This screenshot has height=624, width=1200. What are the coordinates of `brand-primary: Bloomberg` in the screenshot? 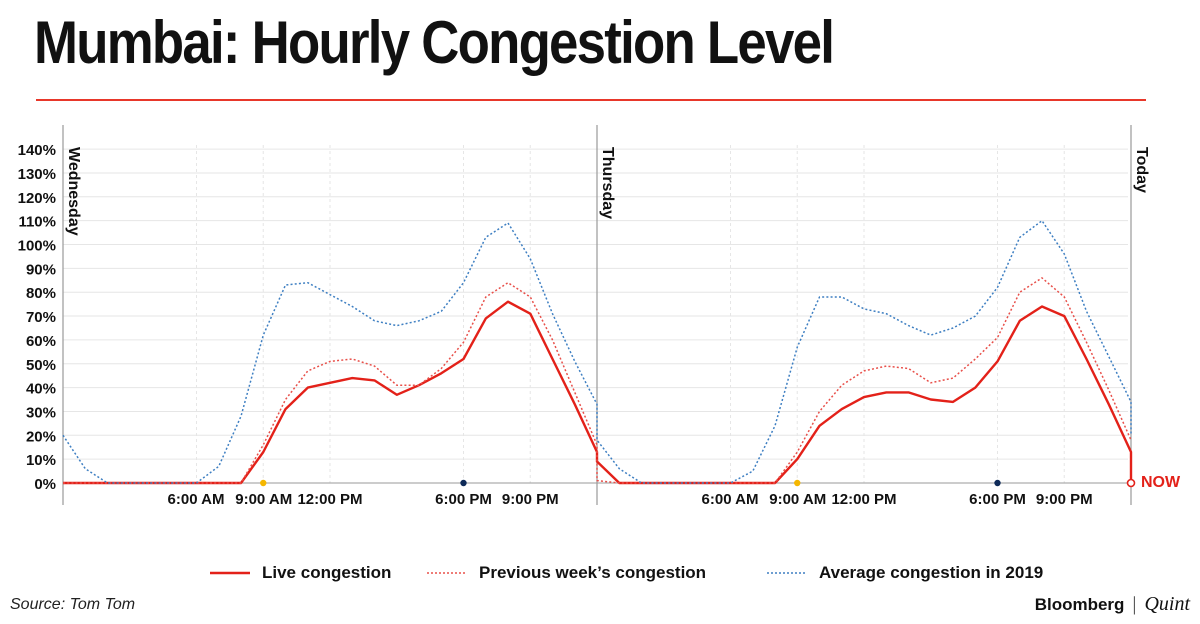 It's located at (1079, 604).